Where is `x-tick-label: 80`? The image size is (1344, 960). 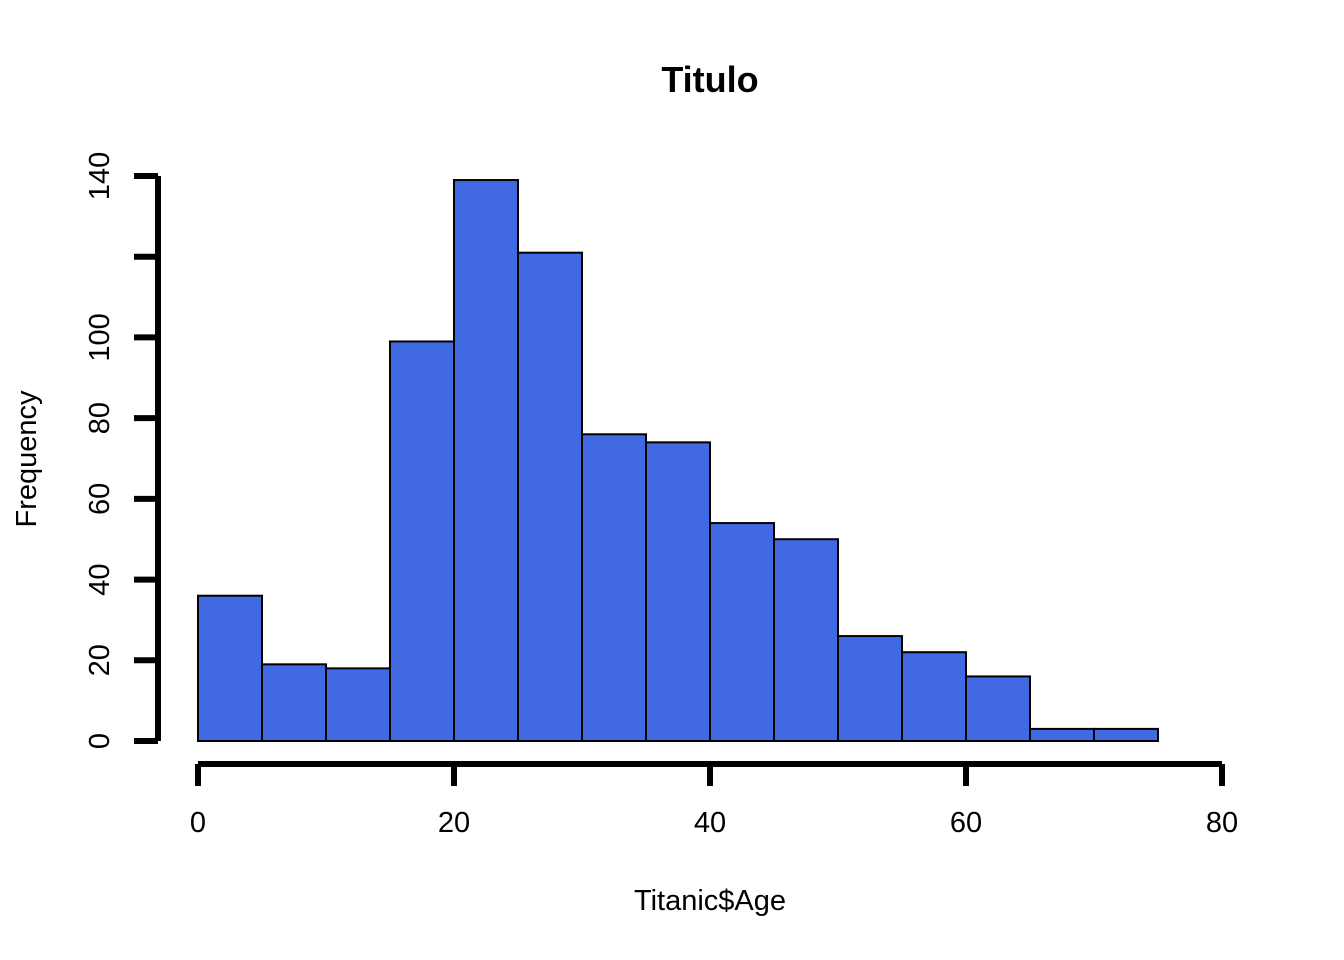 x-tick-label: 80 is located at coordinates (1222, 823).